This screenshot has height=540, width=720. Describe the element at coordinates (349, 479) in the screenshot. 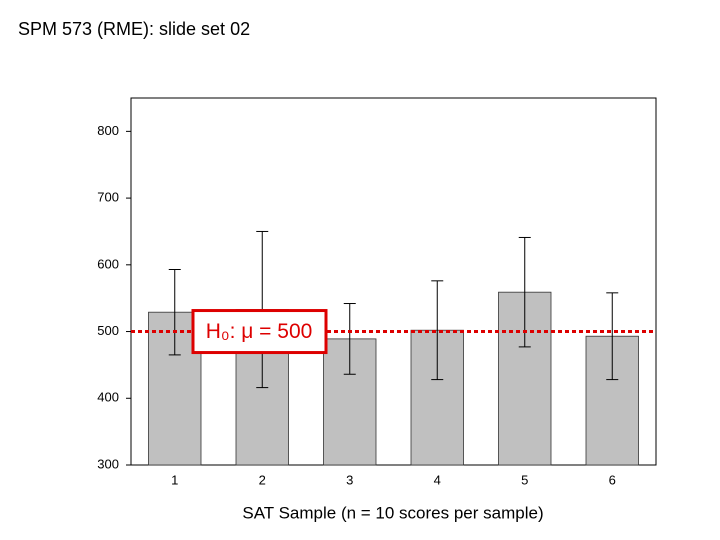

I see `x-tick-label: 3` at that location.